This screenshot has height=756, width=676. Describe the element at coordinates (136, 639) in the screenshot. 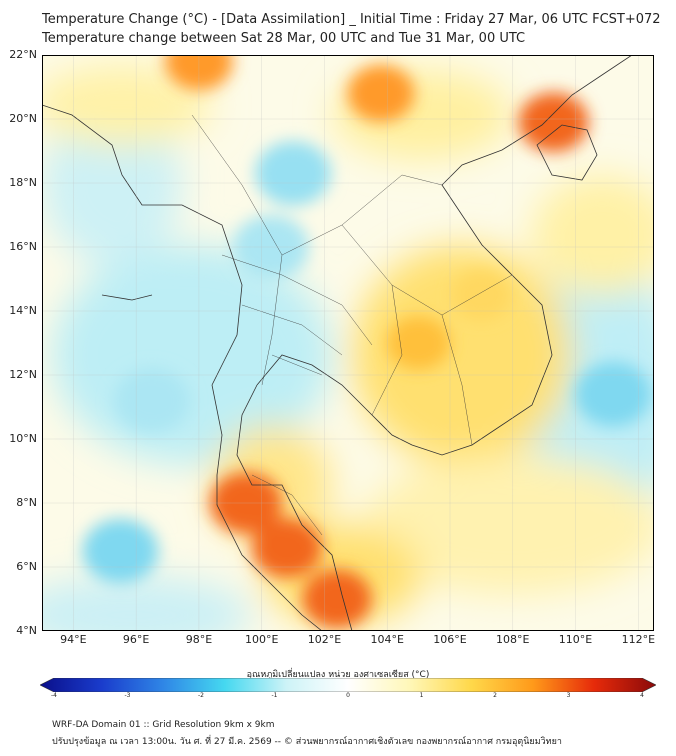

I see `lon-label: 96°E` at that location.